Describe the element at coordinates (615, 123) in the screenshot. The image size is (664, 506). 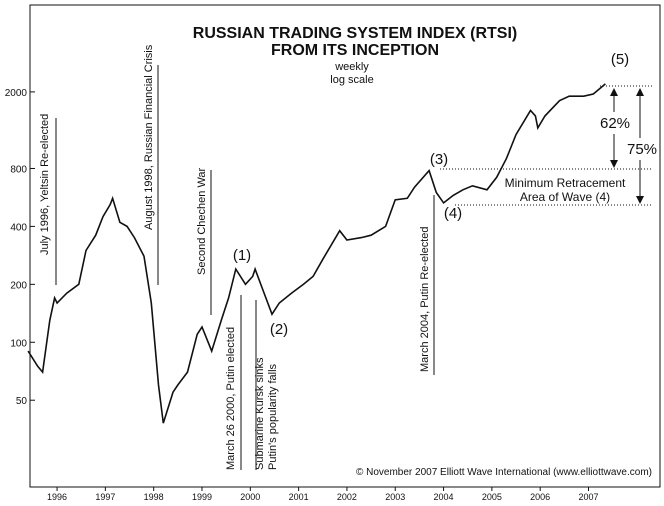
I see `annotation: 62%` at that location.